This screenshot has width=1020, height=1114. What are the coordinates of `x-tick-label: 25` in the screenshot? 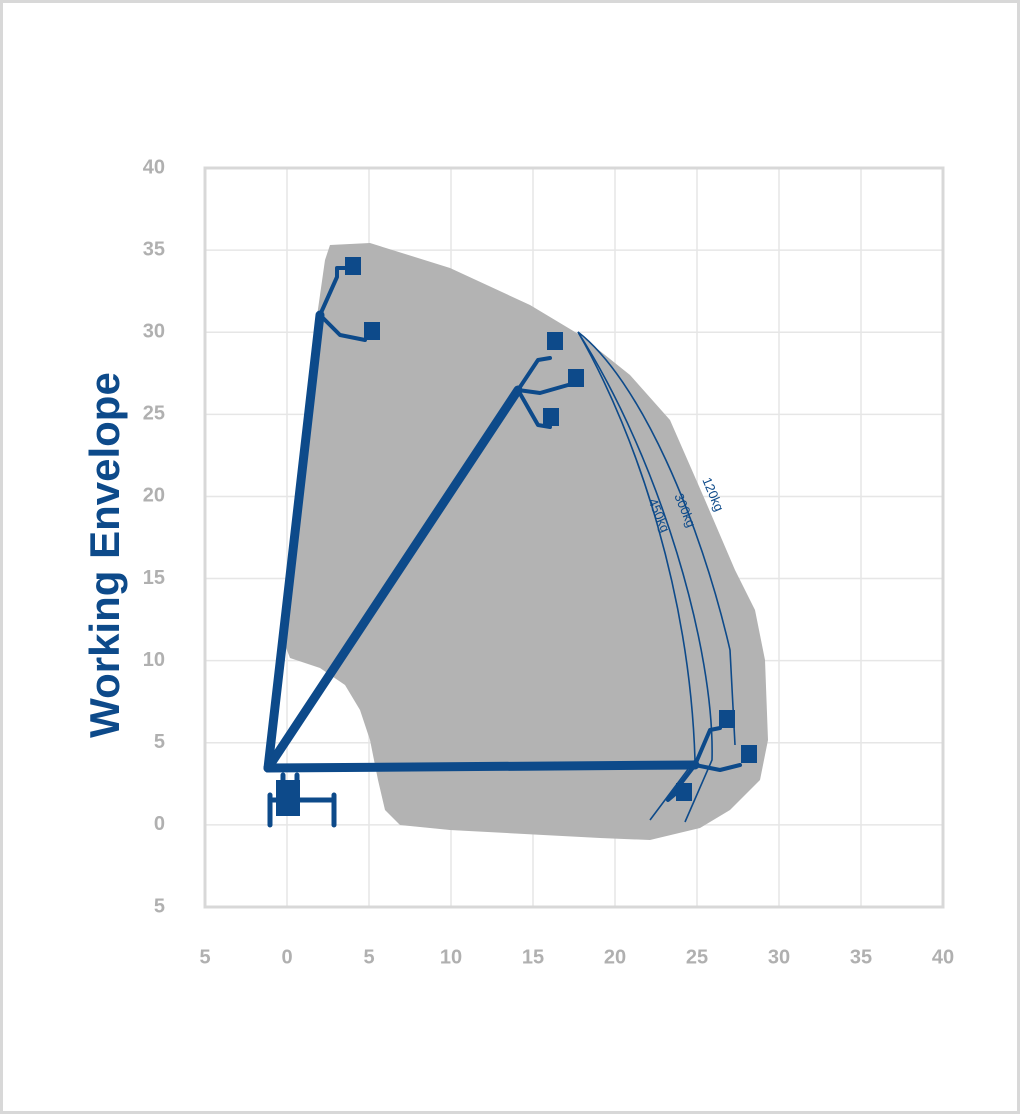 It's located at (697, 957).